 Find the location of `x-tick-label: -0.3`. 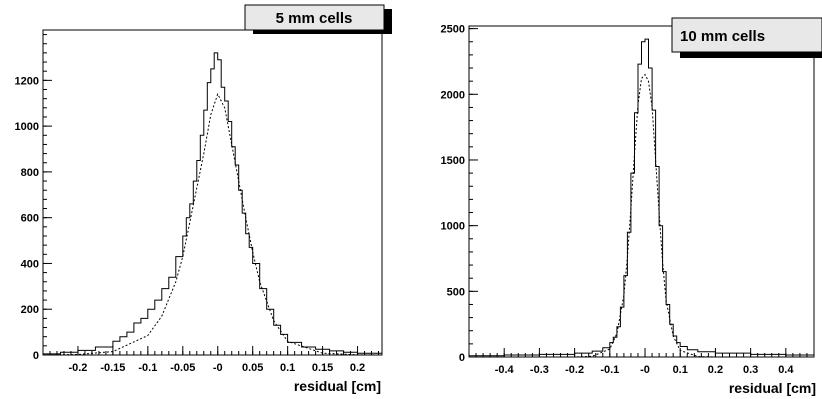

x-tick-label: -0.3 is located at coordinates (539, 370).